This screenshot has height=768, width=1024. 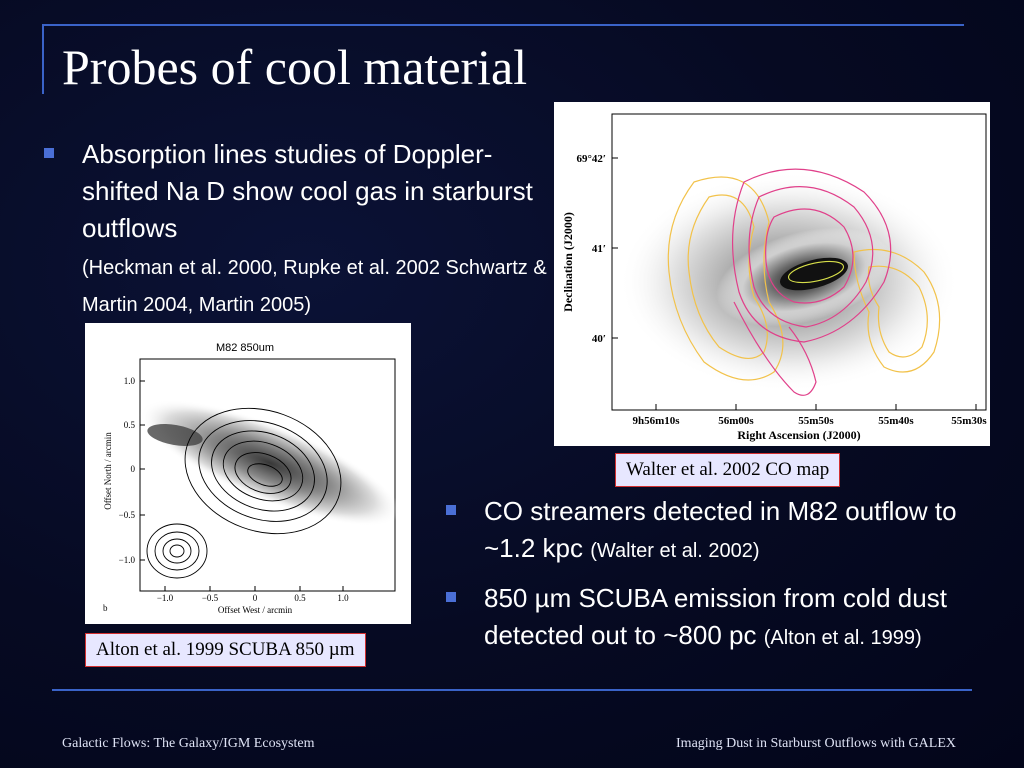 I want to click on bottom-rule, so click(x=512, y=690).